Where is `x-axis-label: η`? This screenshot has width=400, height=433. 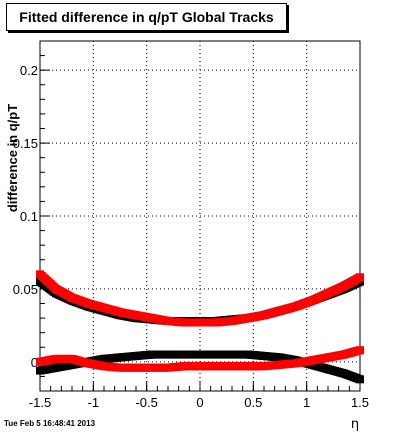
x-axis-label: η is located at coordinates (355, 424).